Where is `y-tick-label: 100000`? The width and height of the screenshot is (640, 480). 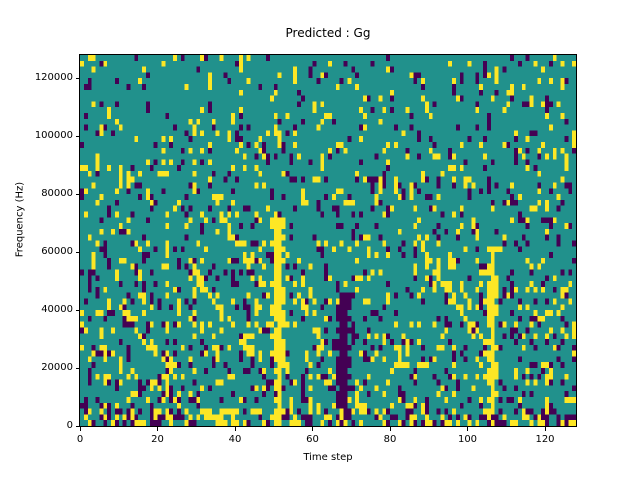
y-tick-label: 100000 is located at coordinates (53, 136).